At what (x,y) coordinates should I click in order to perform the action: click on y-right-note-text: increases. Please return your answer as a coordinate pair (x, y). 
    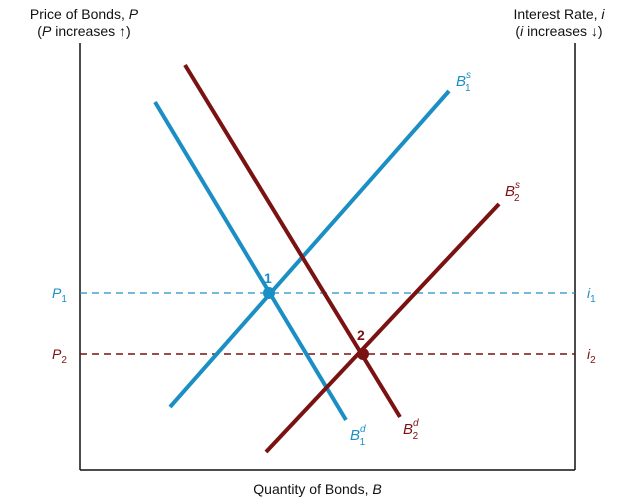
    Looking at the image, I should click on (555, 31).